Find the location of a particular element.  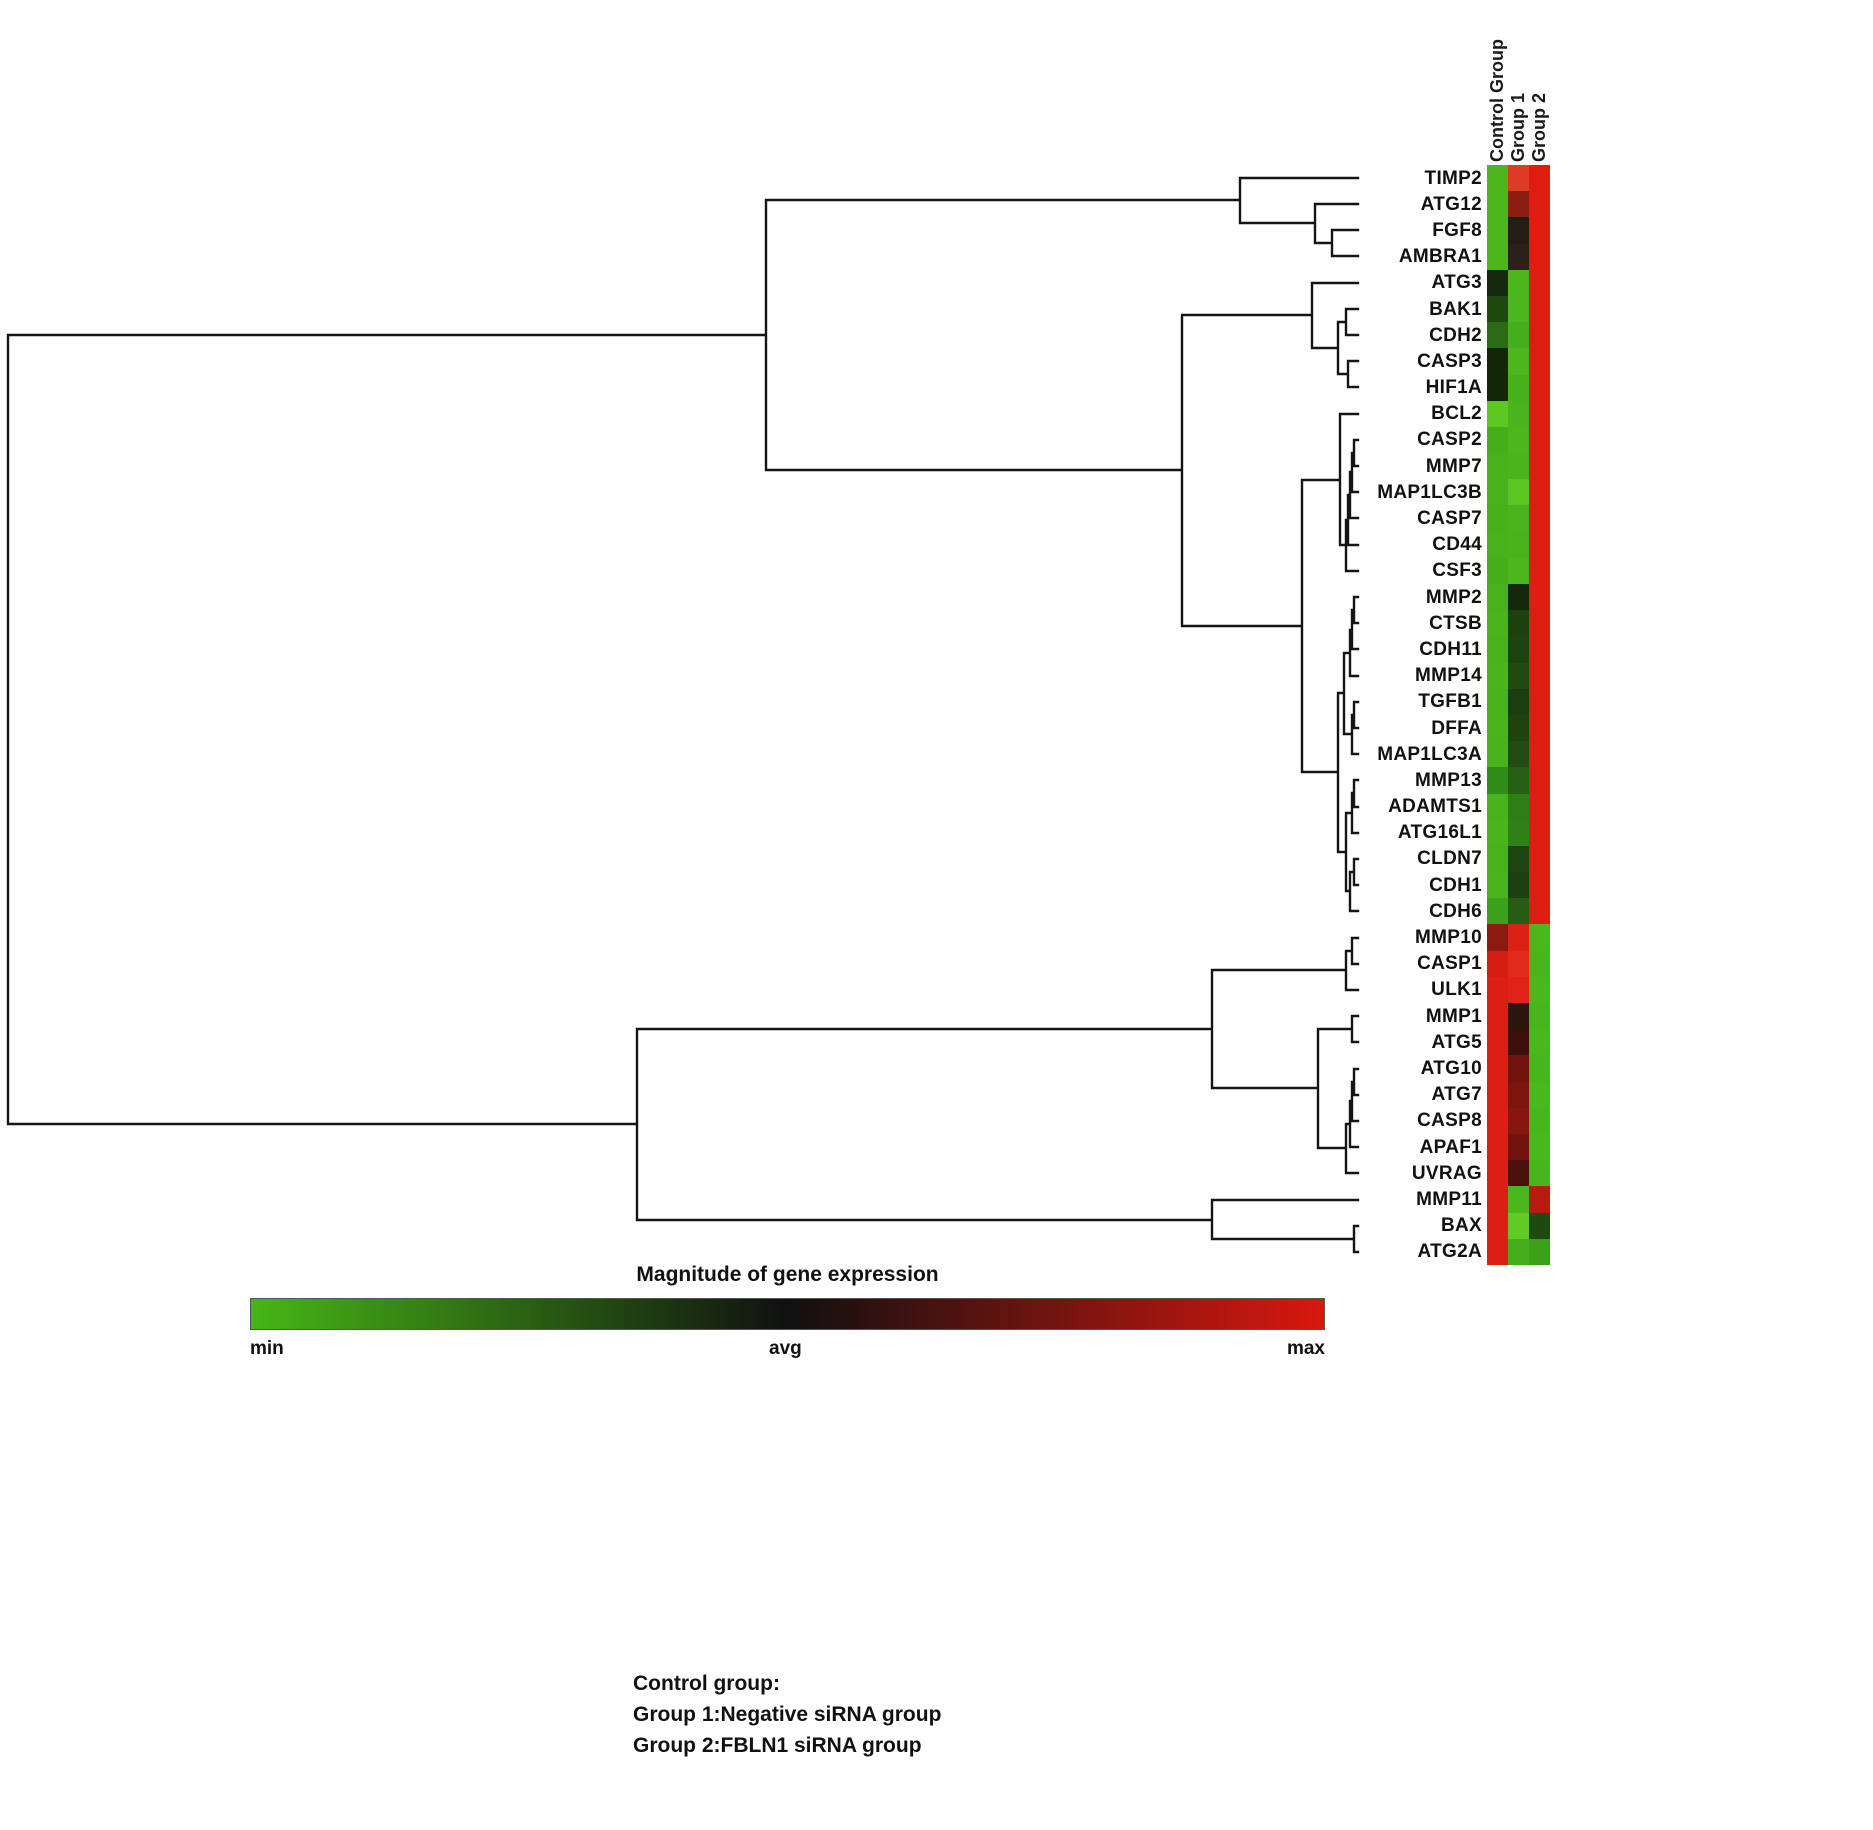

legend-line-group2: Group 2:FBLN1 siRNA group is located at coordinates (777, 1745).